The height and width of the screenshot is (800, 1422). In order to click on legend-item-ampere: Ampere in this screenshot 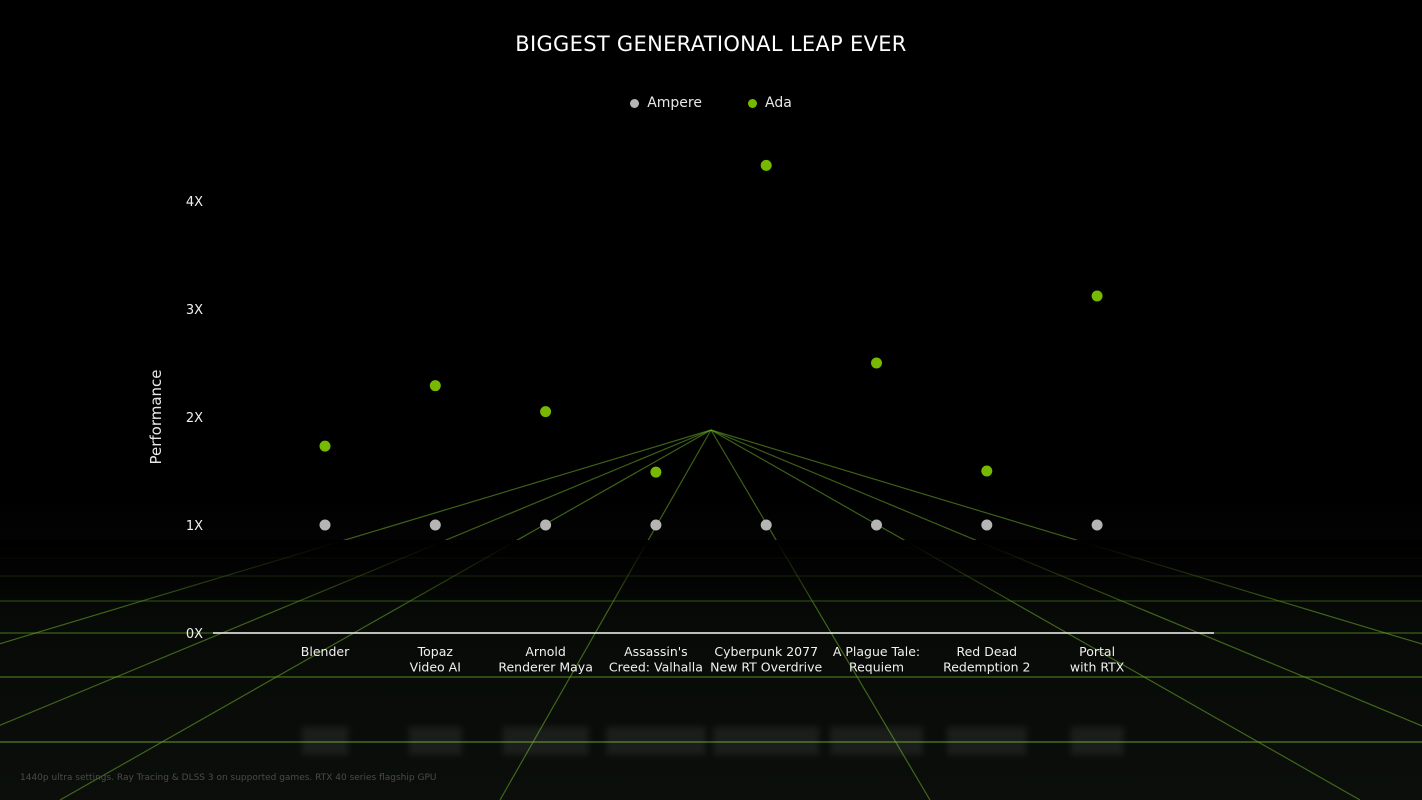, I will do `click(666, 103)`.